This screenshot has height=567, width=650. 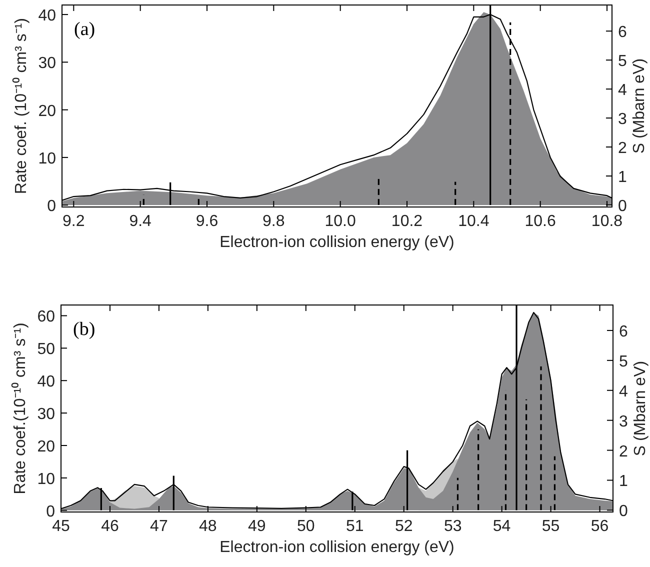 What do you see at coordinates (207, 221) in the screenshot?
I see `x-tick-label: 9.6` at bounding box center [207, 221].